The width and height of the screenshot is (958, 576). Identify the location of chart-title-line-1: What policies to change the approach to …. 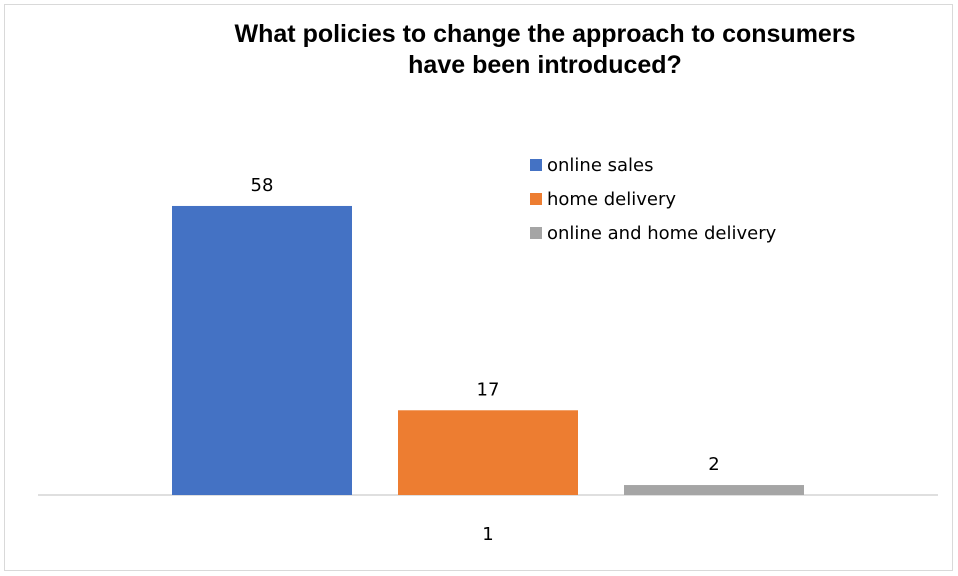
(545, 34).